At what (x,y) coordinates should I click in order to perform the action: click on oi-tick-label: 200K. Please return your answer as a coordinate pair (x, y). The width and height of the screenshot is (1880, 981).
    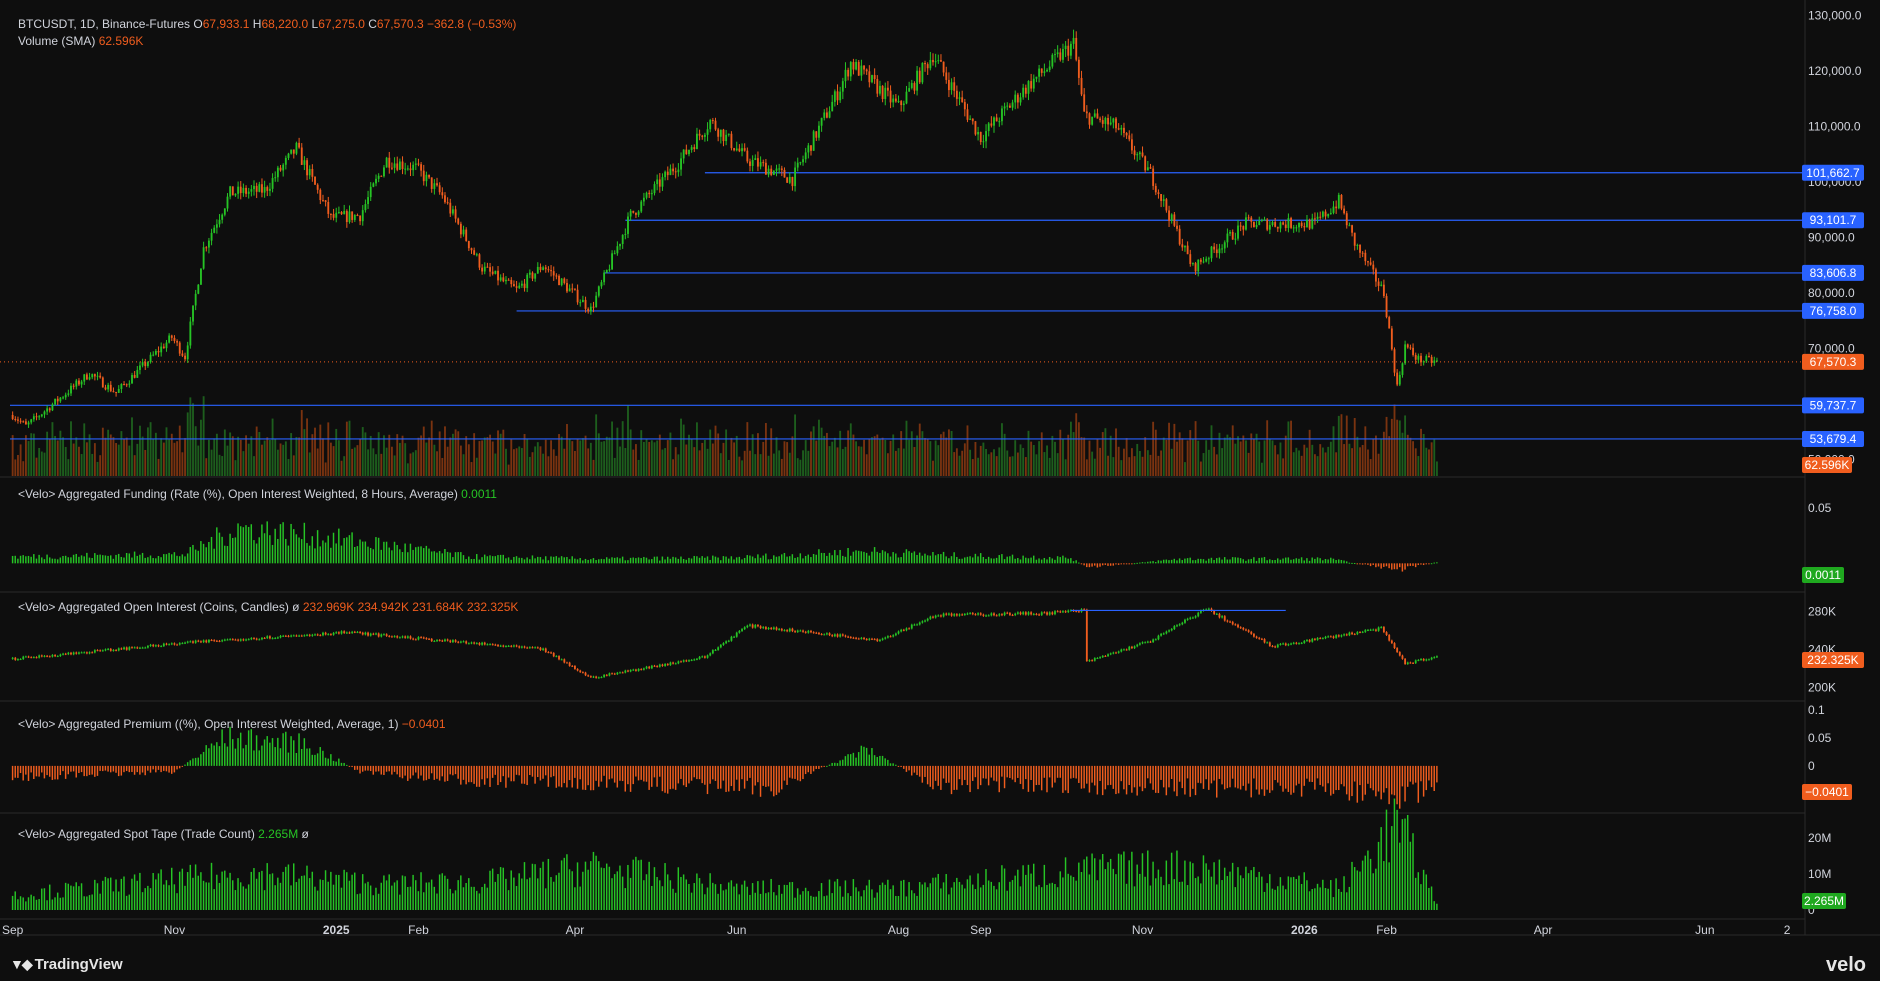
    Looking at the image, I should click on (1822, 687).